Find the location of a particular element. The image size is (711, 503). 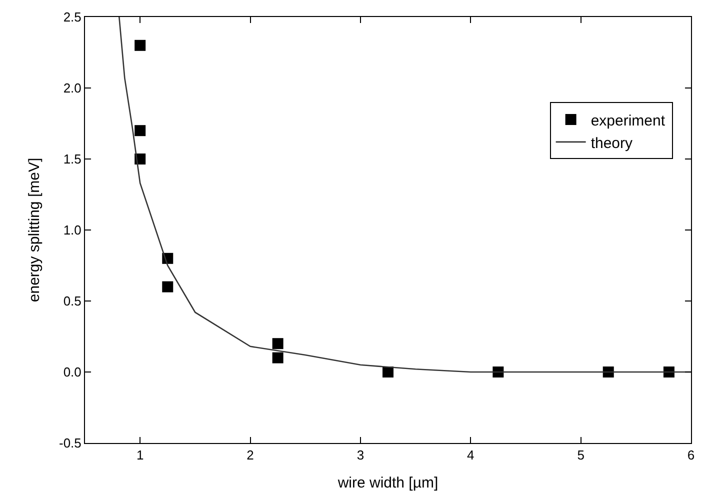

legend-label: experiment is located at coordinates (628, 121).